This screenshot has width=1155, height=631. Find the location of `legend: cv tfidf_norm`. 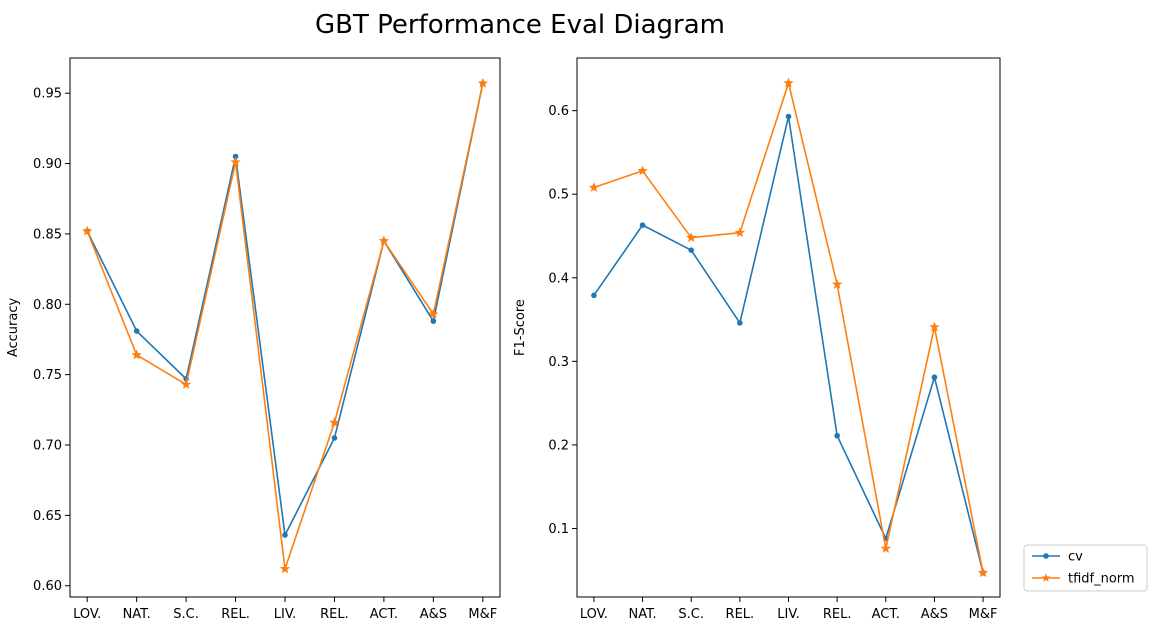

legend: cv tfidf_norm is located at coordinates (1085, 568).